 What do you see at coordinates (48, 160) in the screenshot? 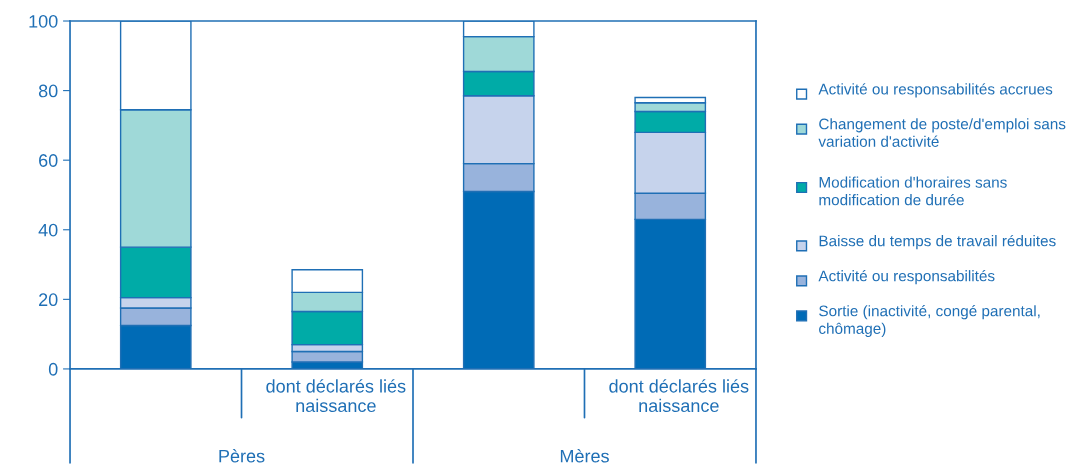
I see `y-tick-label: 60` at bounding box center [48, 160].